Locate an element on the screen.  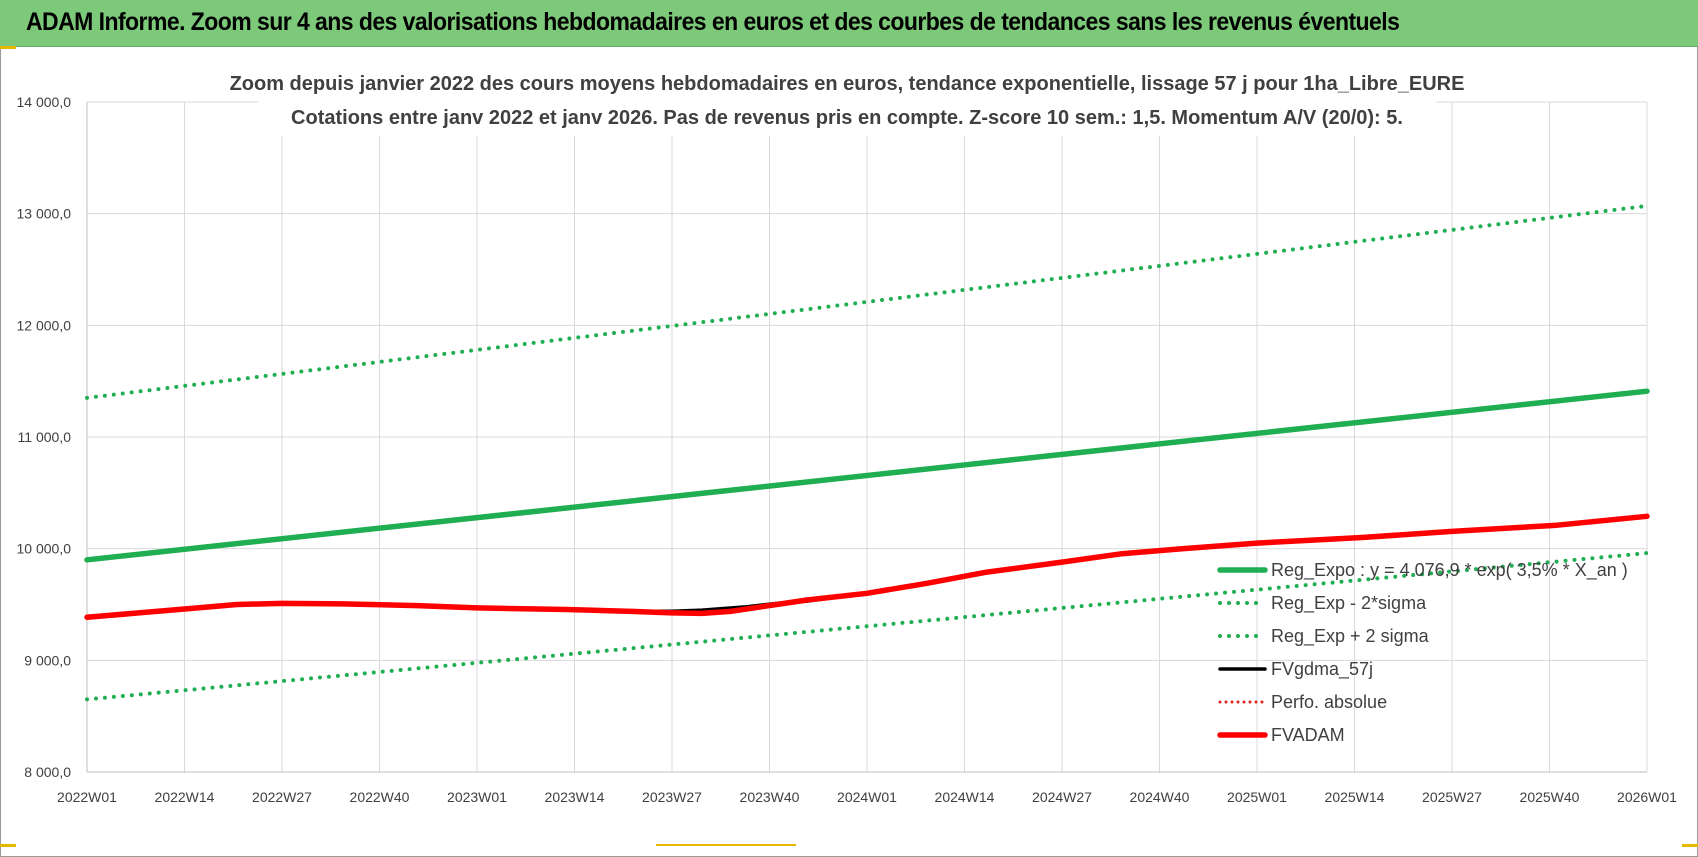
x-tick-label: 2024W01 is located at coordinates (867, 797).